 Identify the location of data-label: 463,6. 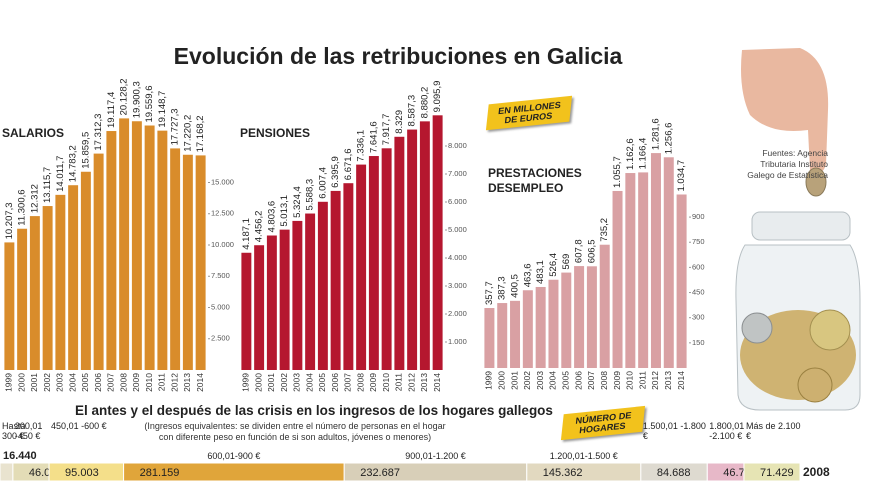
(527, 275).